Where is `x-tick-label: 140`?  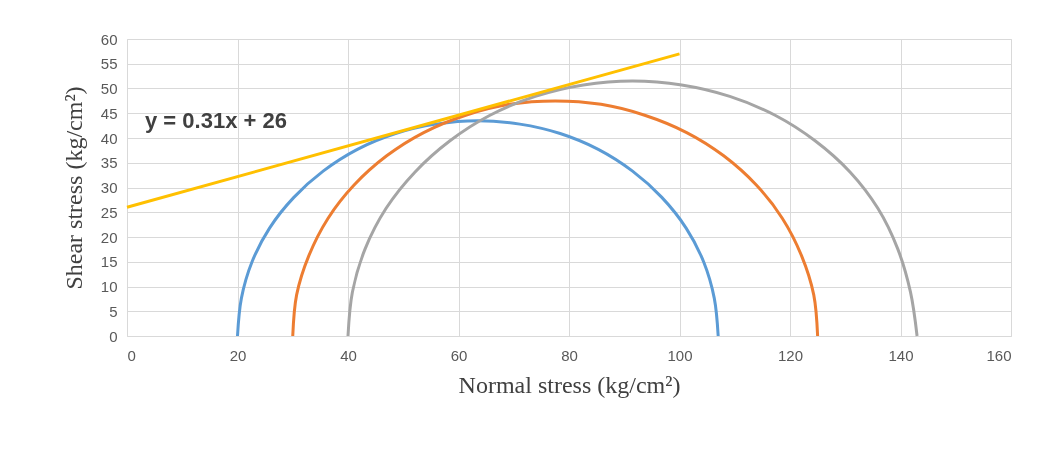
x-tick-label: 140 is located at coordinates (901, 355).